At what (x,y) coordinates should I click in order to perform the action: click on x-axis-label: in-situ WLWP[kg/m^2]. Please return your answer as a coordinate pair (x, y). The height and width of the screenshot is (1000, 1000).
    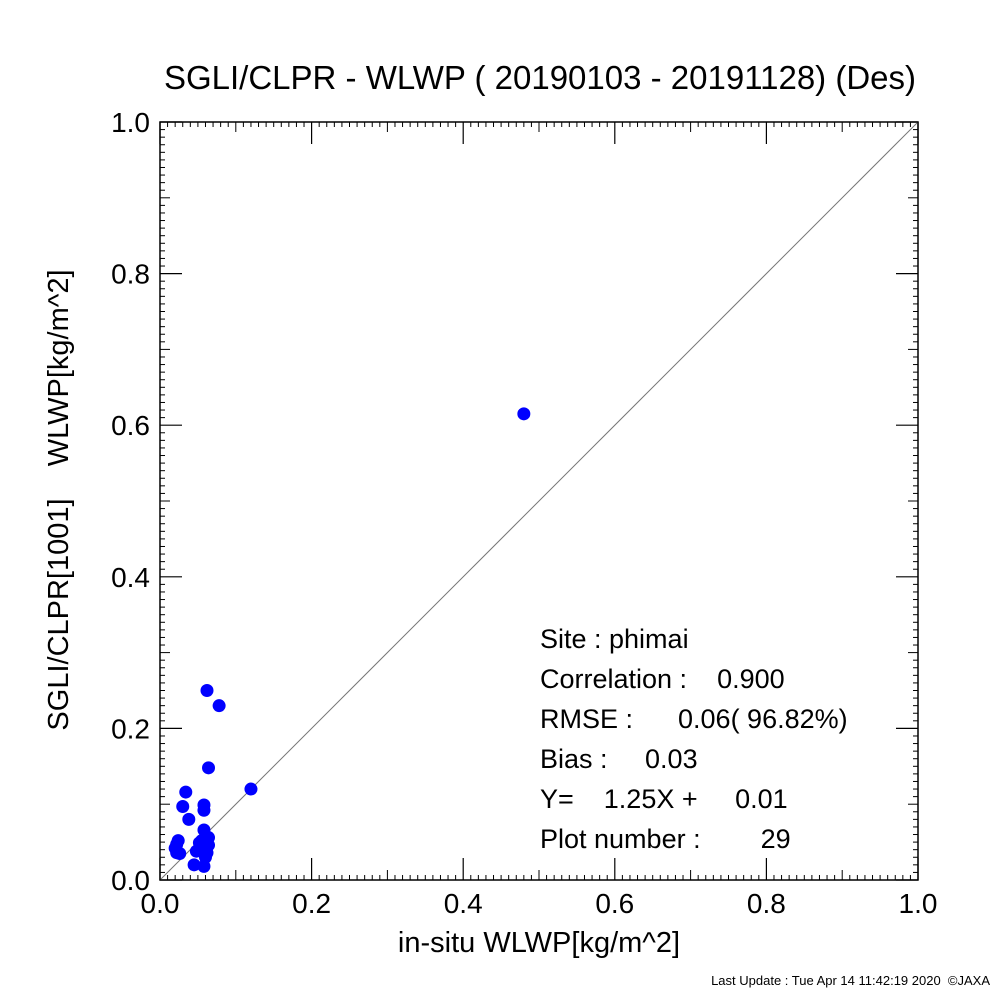
    Looking at the image, I should click on (539, 943).